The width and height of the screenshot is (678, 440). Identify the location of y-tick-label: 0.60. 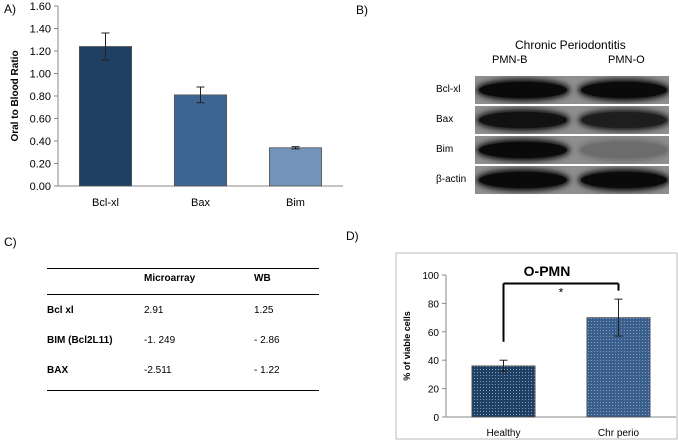
(40, 120).